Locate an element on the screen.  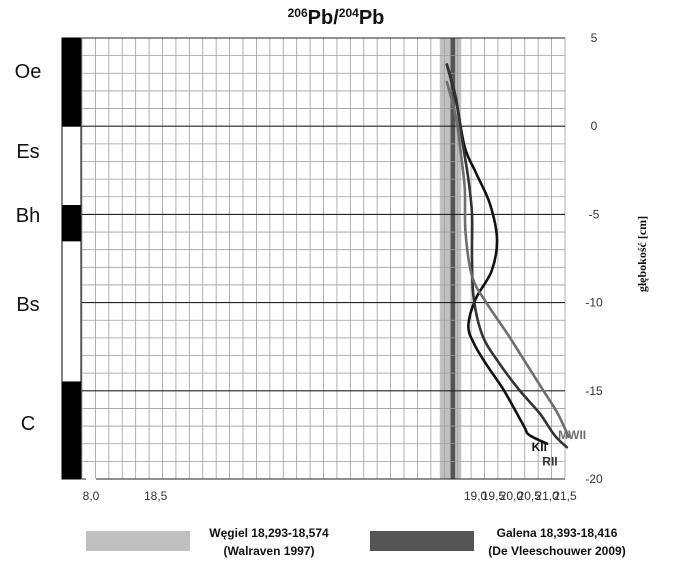
y-tick-label: 5 is located at coordinates (594, 38).